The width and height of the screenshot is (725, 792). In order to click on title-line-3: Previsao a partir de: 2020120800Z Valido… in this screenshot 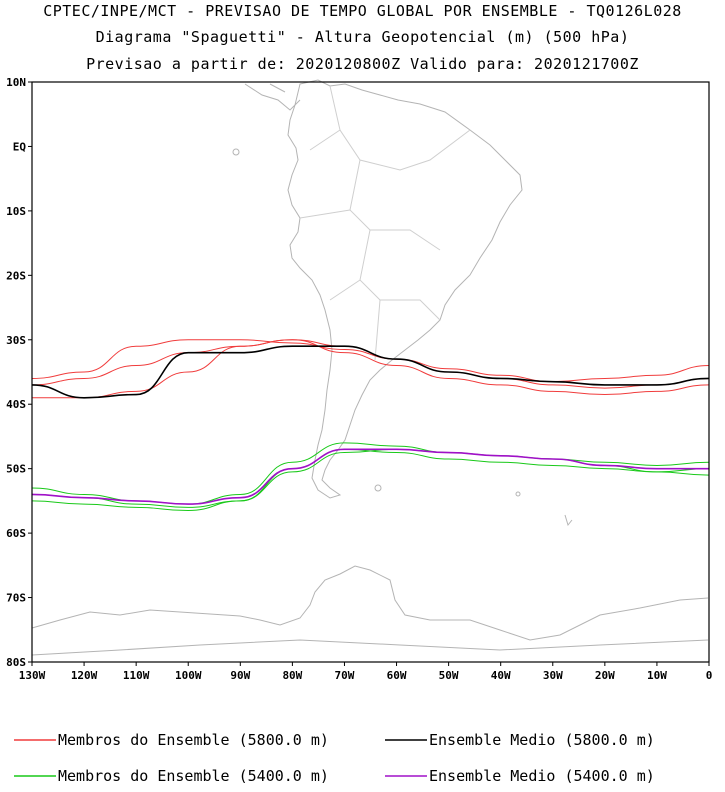, I will do `click(362, 64)`.